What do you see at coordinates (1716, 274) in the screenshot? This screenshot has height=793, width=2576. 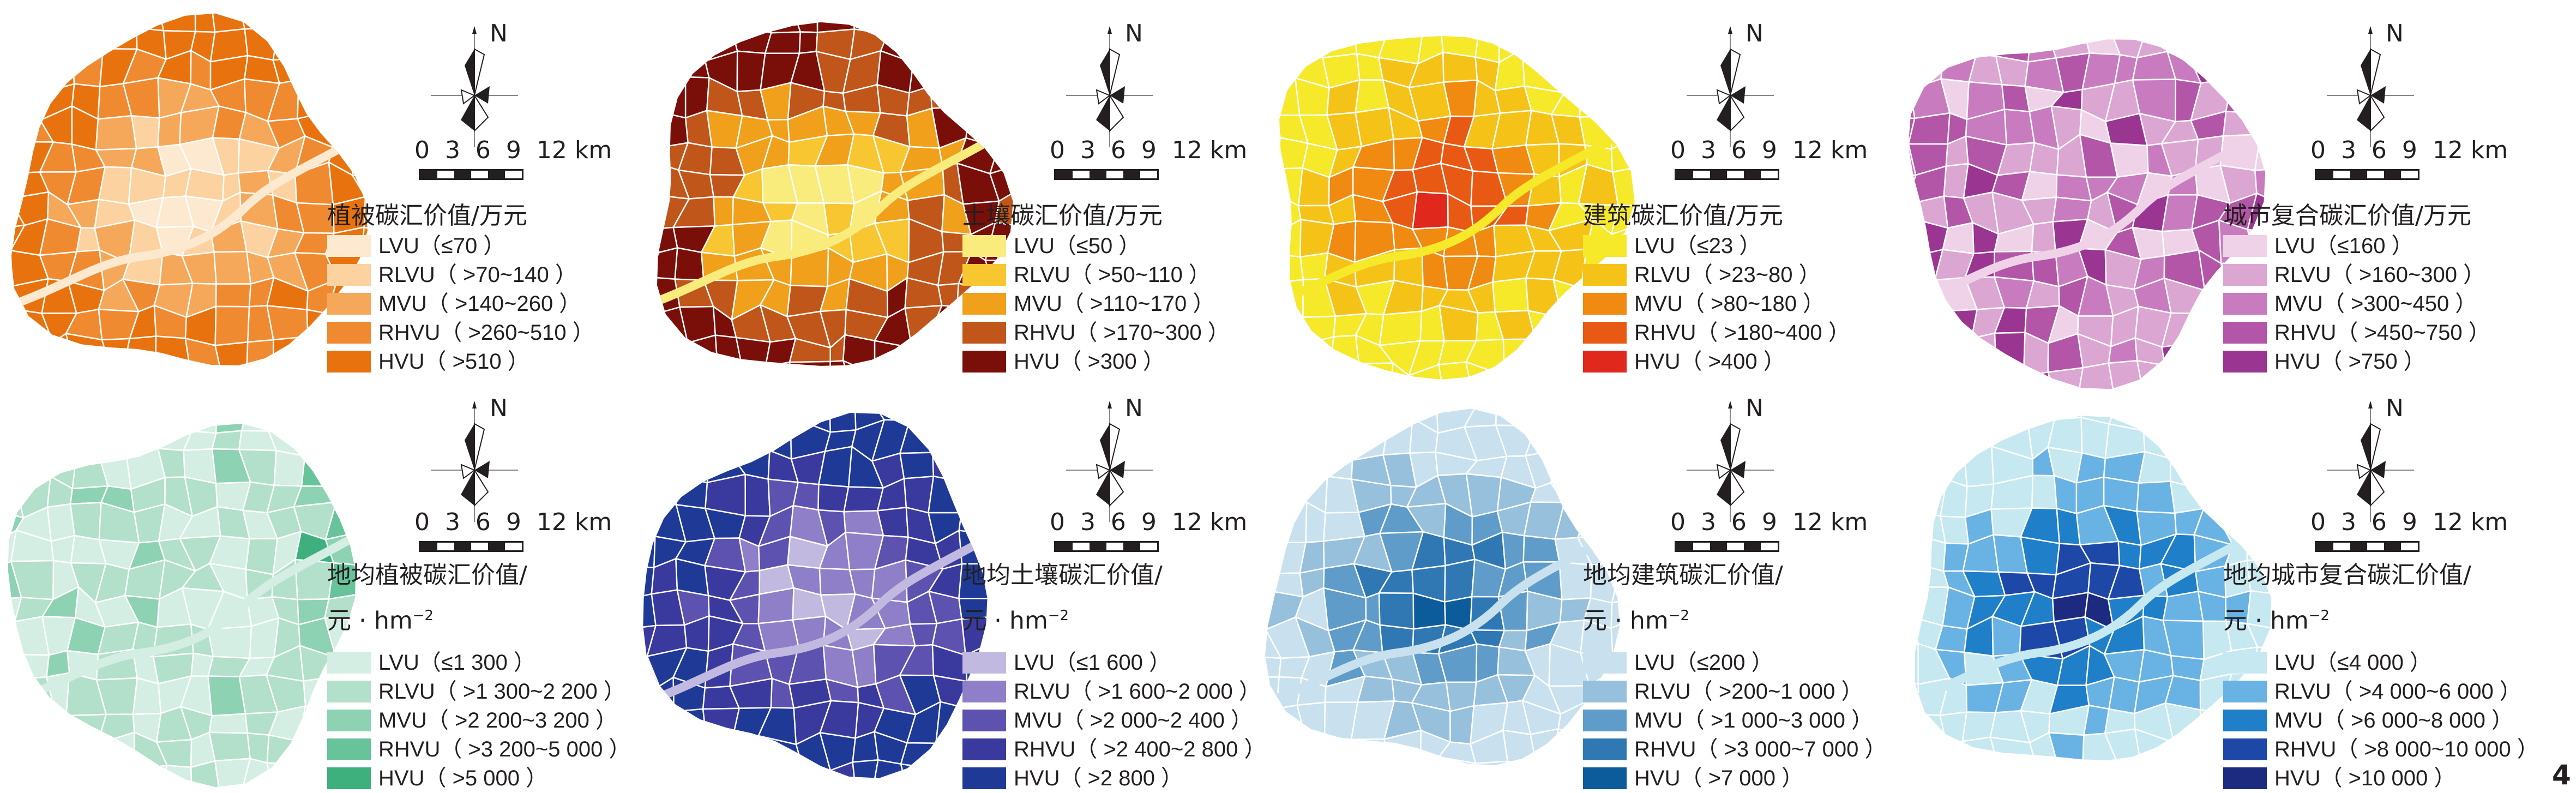 I see `legend-item: RLVU（ >23~80 ）` at bounding box center [1716, 274].